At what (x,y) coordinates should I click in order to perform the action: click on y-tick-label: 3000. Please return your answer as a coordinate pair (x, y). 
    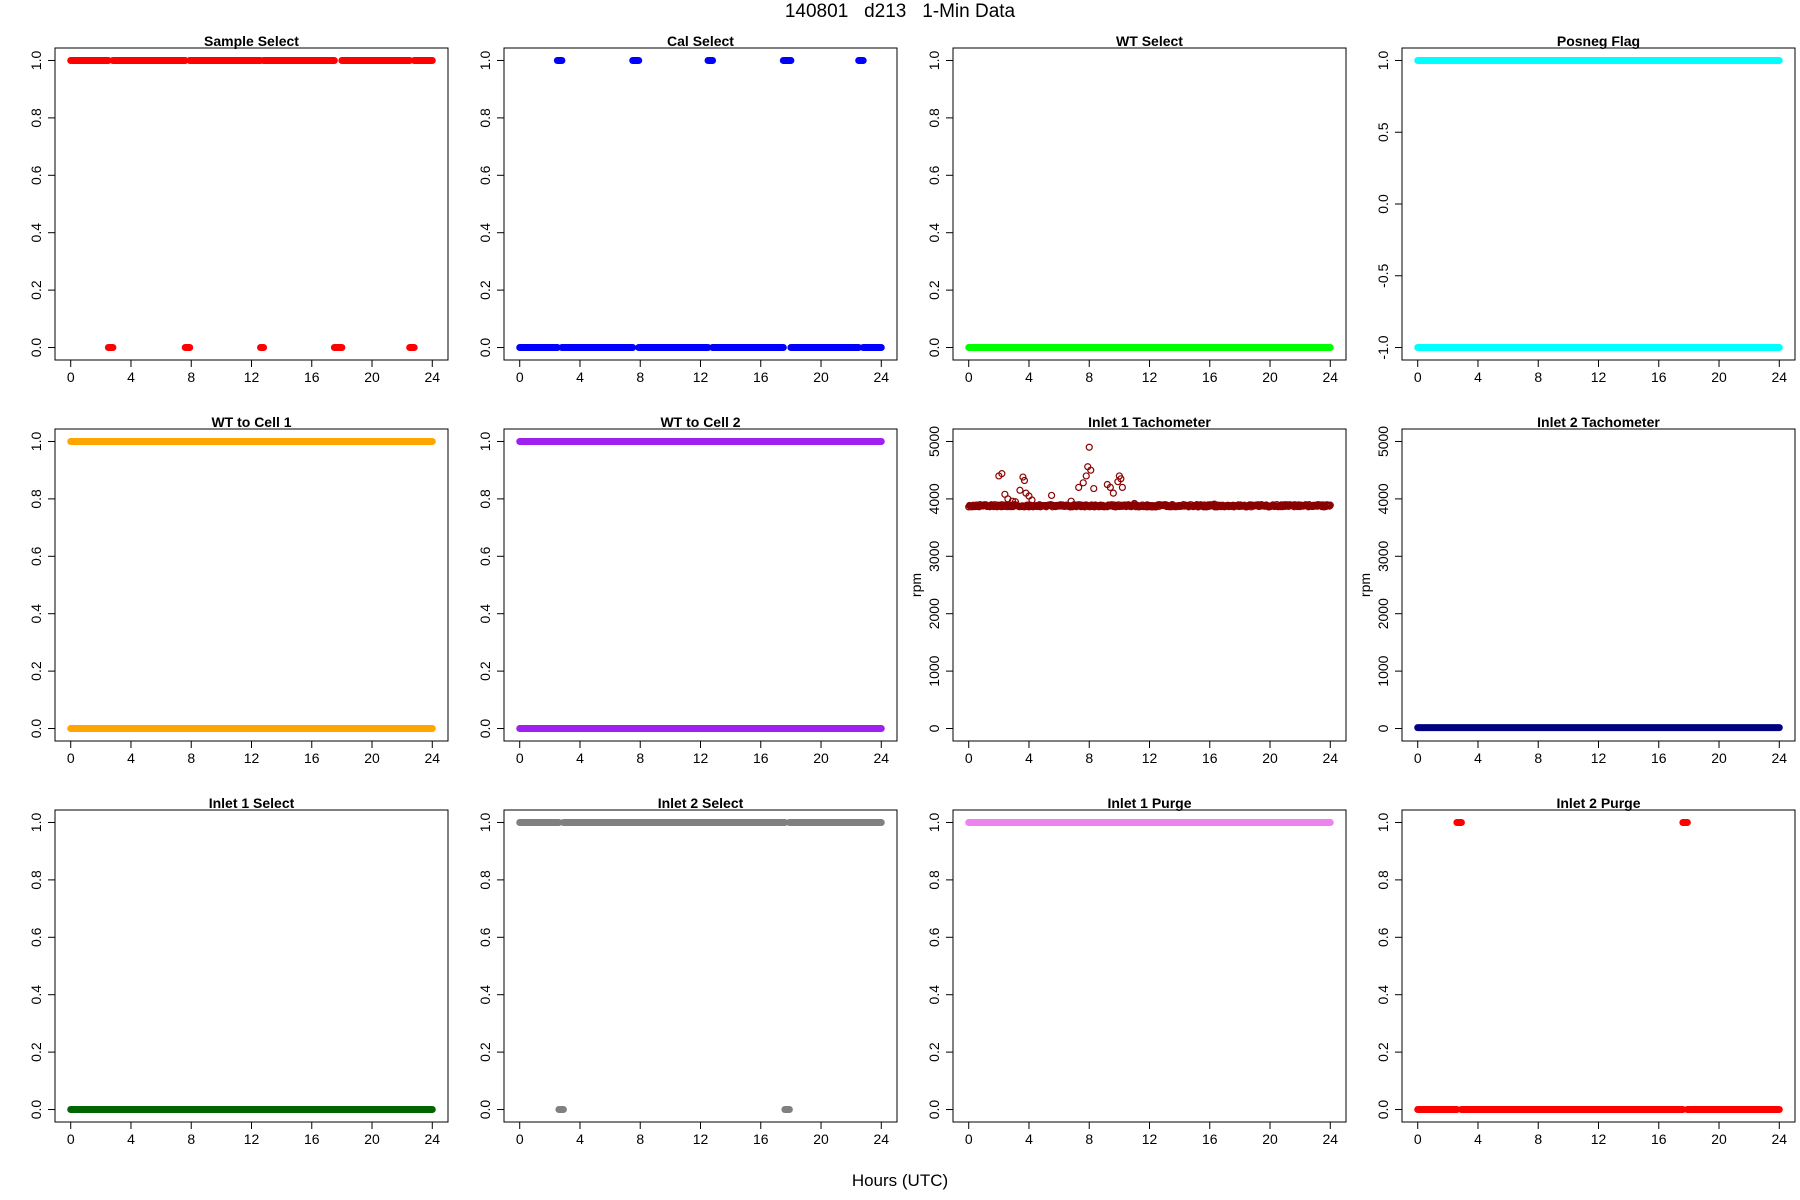
    Looking at the image, I should click on (934, 556).